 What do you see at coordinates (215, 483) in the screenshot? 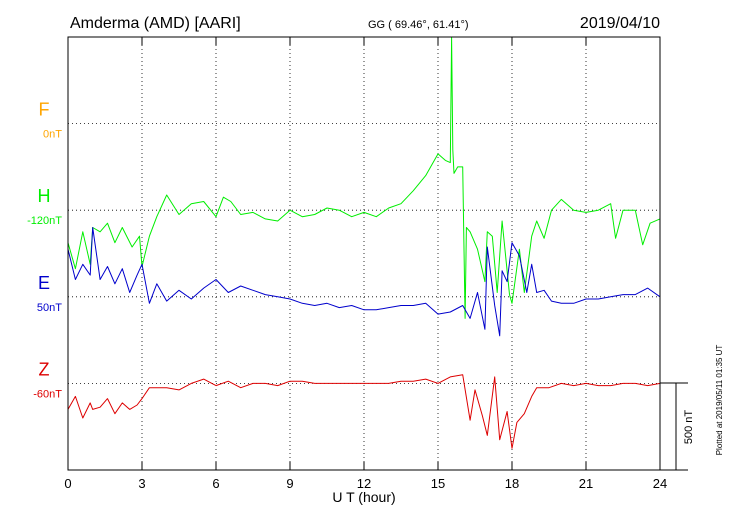
I see `x-tick-label: 6` at bounding box center [215, 483].